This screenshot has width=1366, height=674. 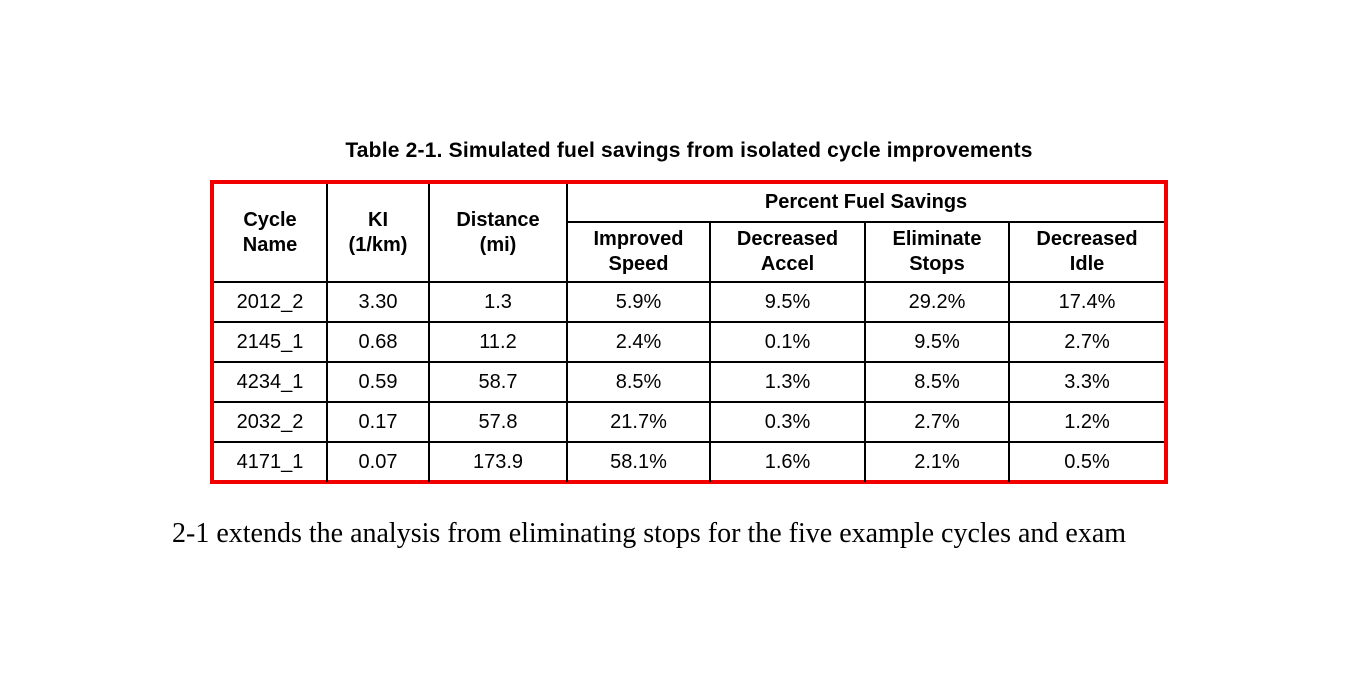 I want to click on header-decreased-idle: Decreased Idle, so click(x=1086, y=252).